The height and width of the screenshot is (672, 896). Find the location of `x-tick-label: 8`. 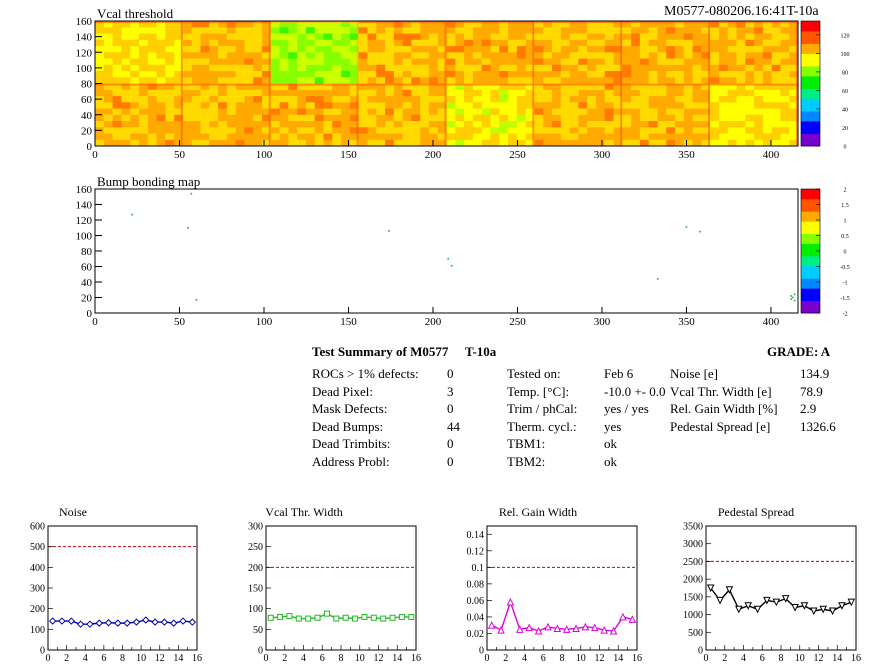

x-tick-label: 8 is located at coordinates (341, 658).